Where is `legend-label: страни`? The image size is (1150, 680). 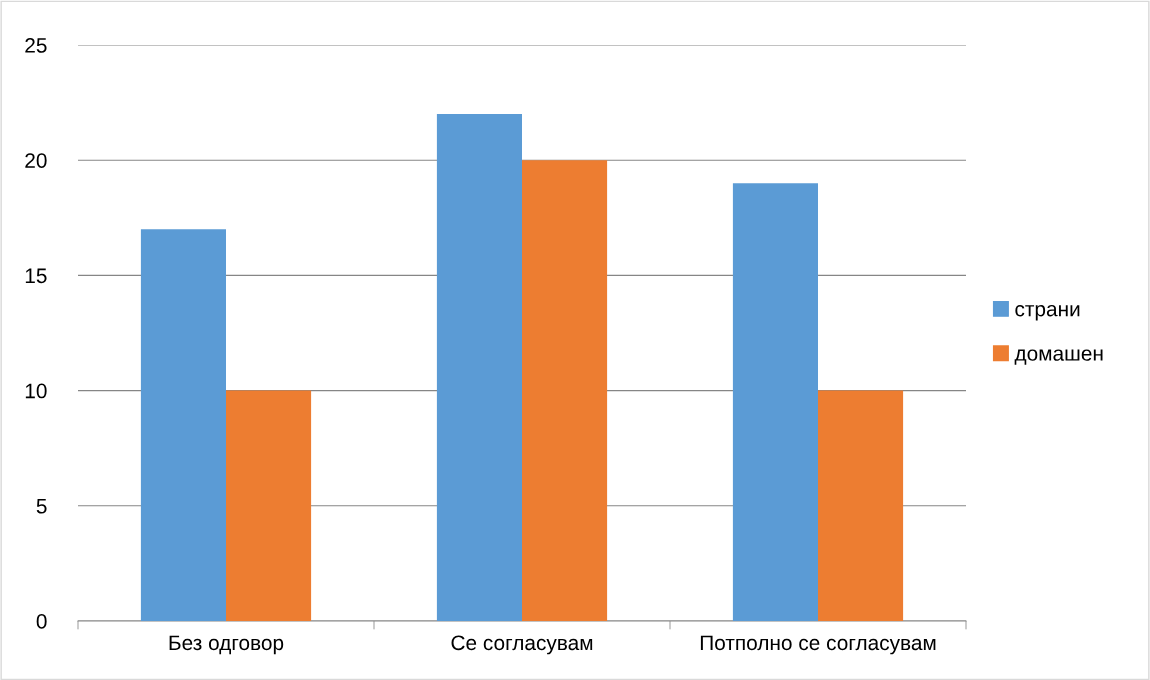
legend-label: страни is located at coordinates (1047, 312).